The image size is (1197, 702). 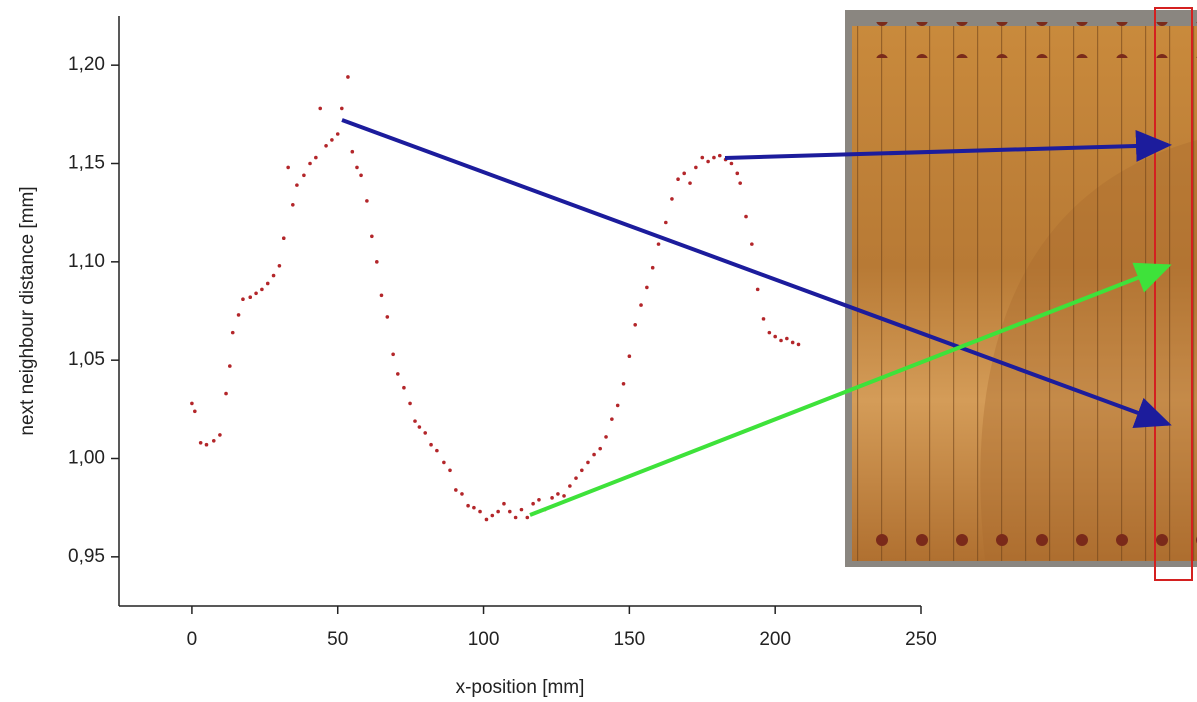 I want to click on x-tick-label: 50, so click(x=337, y=639).